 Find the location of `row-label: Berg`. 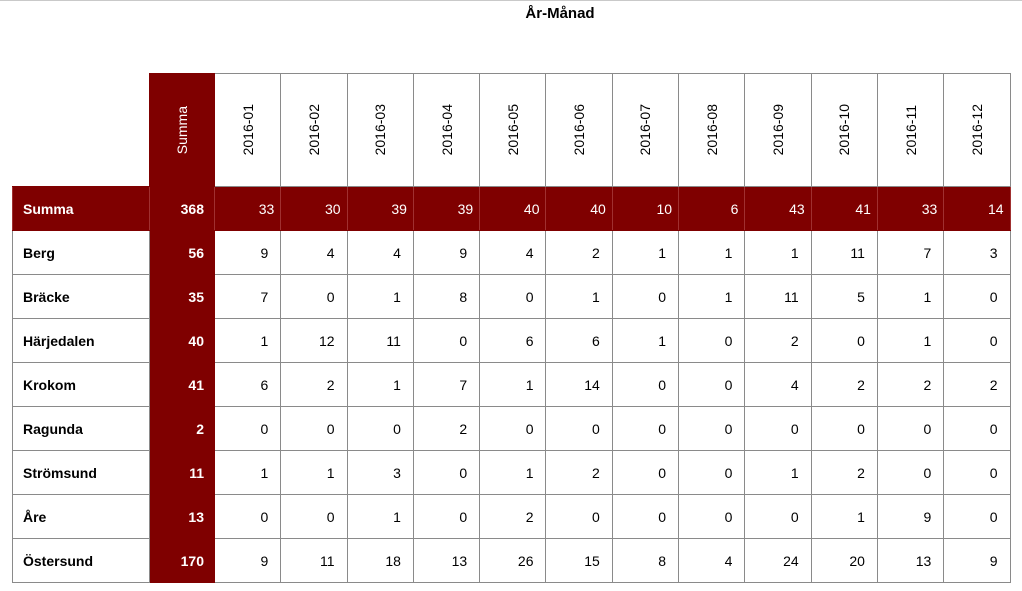

row-label: Berg is located at coordinates (81, 252).